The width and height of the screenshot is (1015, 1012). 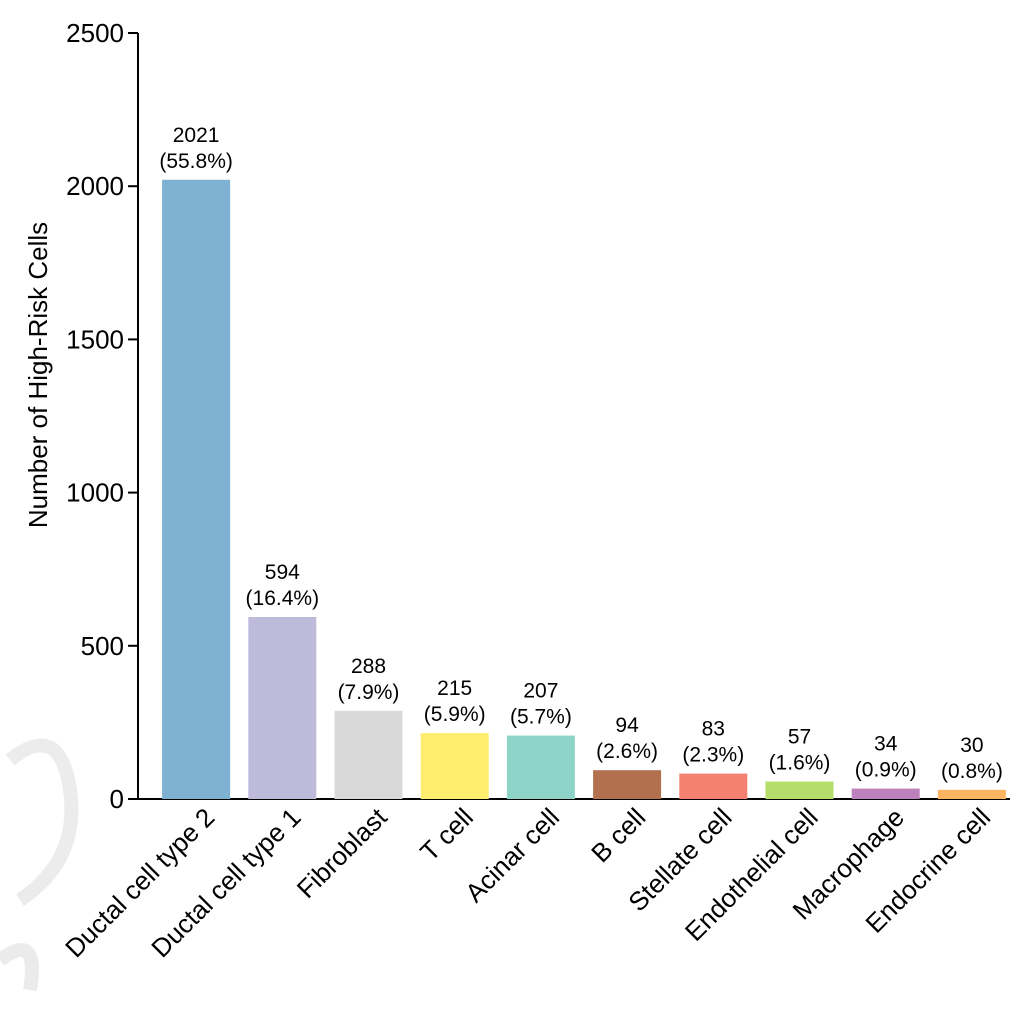 I want to click on bar-count-label: 2021, so click(x=196, y=135).